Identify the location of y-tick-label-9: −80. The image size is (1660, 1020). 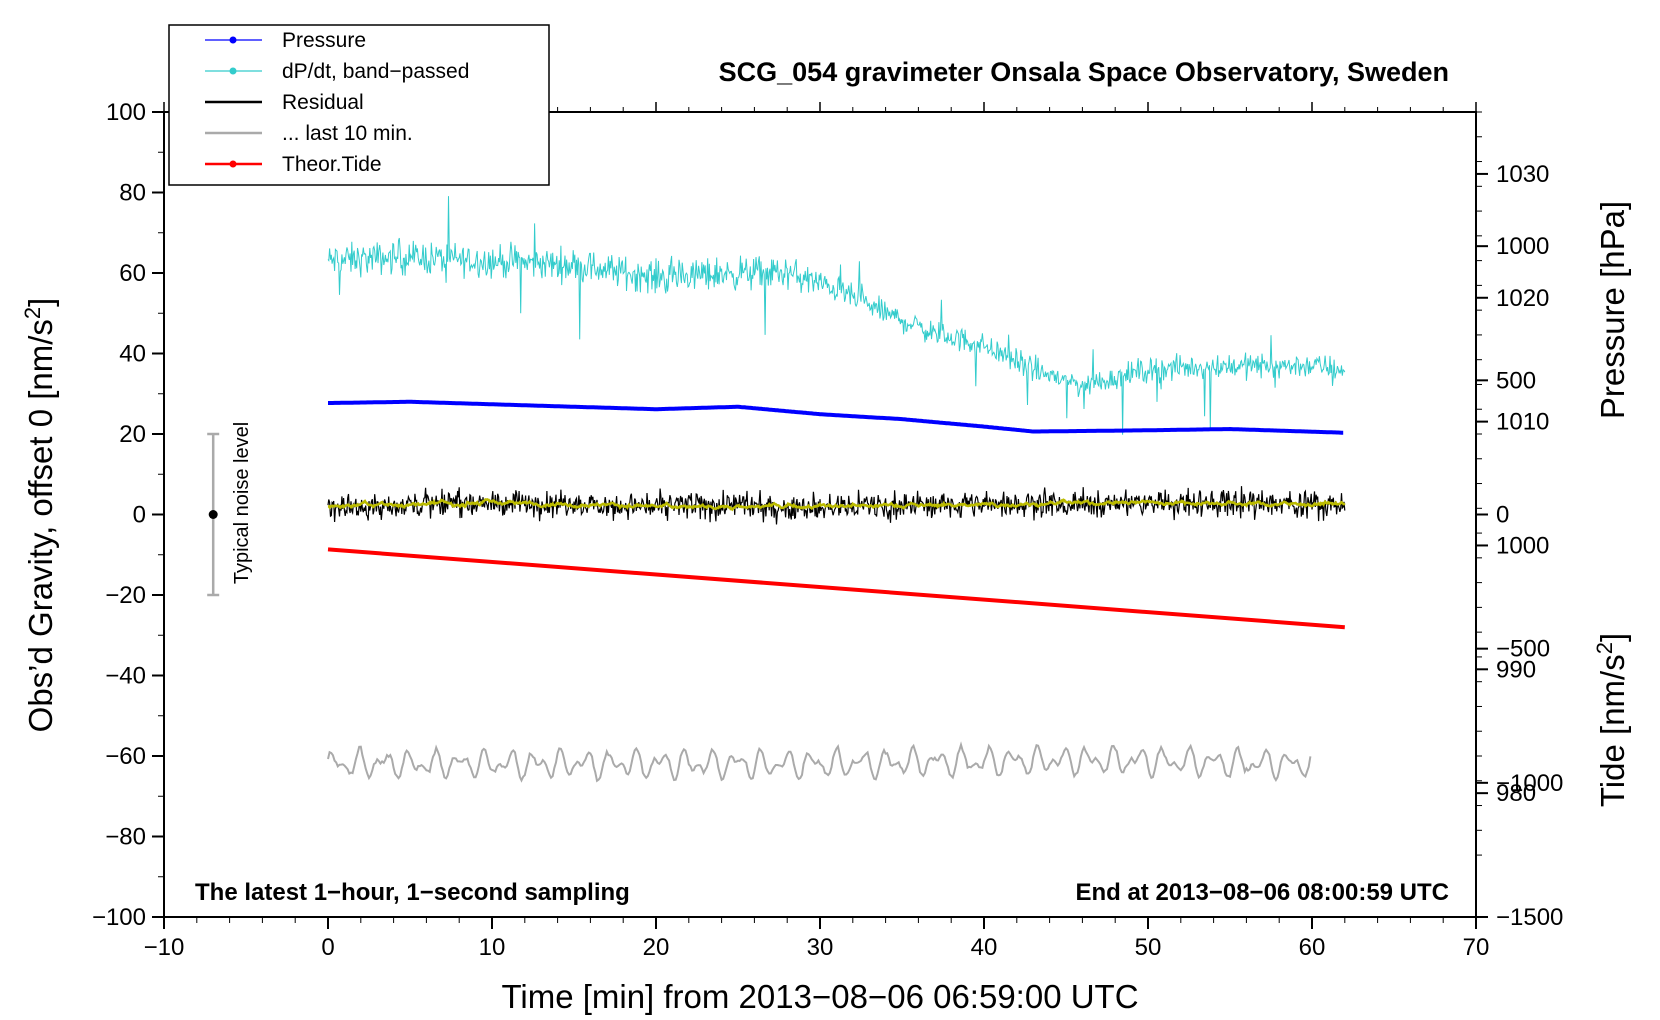
(125, 837).